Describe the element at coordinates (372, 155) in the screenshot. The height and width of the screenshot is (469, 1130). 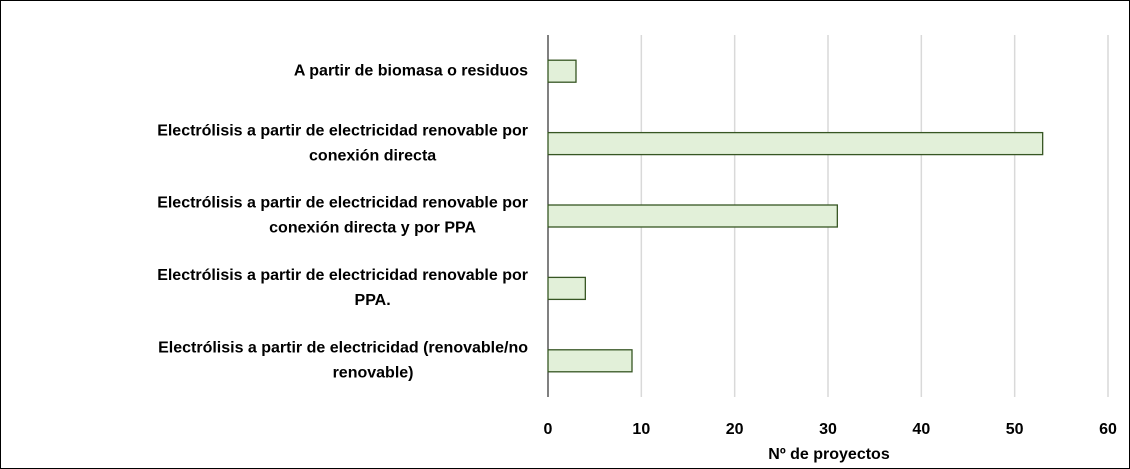
I see `y-tick-label: conexión directa` at that location.